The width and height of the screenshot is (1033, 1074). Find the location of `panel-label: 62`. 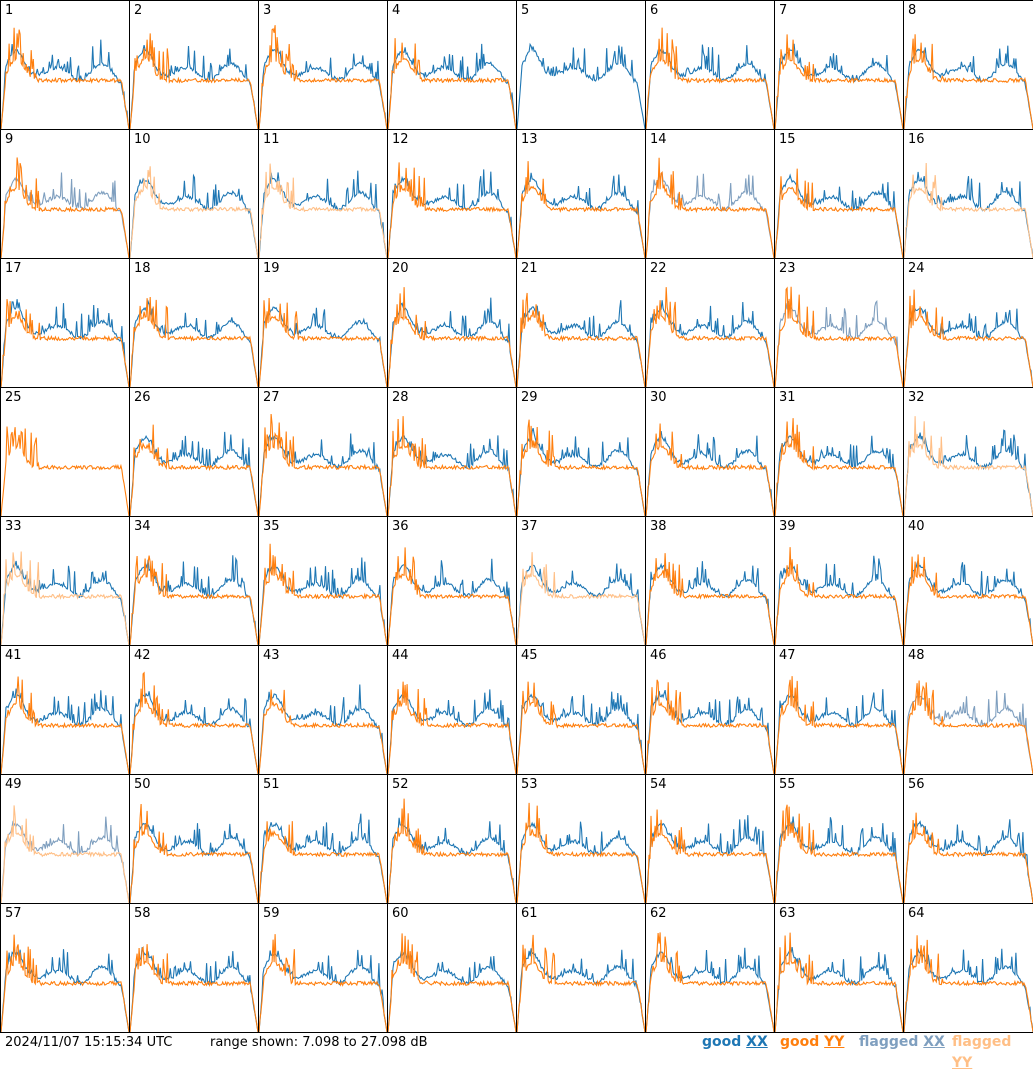

panel-label: 62 is located at coordinates (658, 913).